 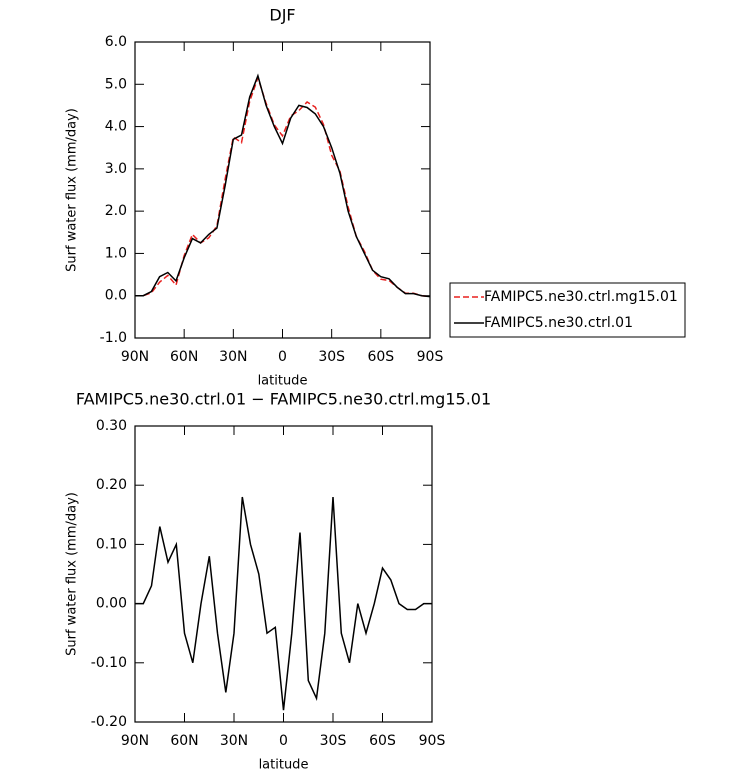 What do you see at coordinates (111, 544) in the screenshot?
I see `y-tick-label: 0.10` at bounding box center [111, 544].